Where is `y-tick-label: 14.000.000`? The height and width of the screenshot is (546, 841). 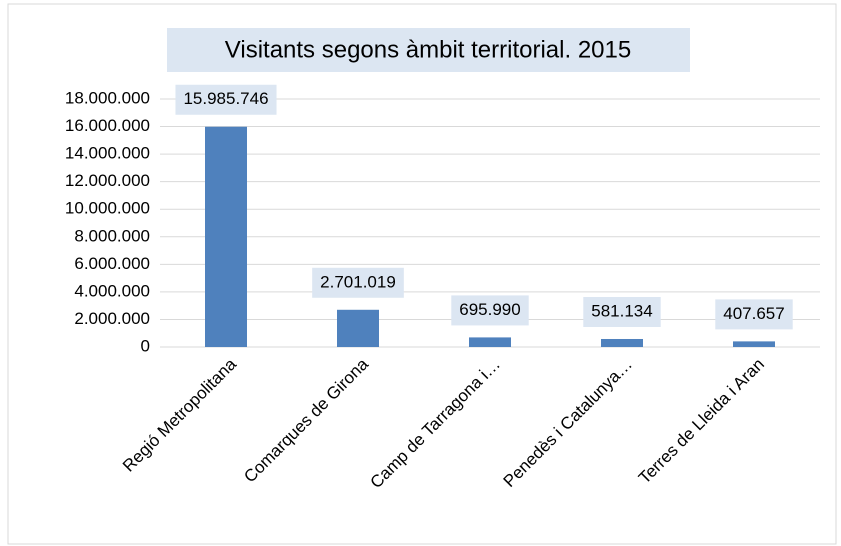 y-tick-label: 14.000.000 is located at coordinates (107, 153).